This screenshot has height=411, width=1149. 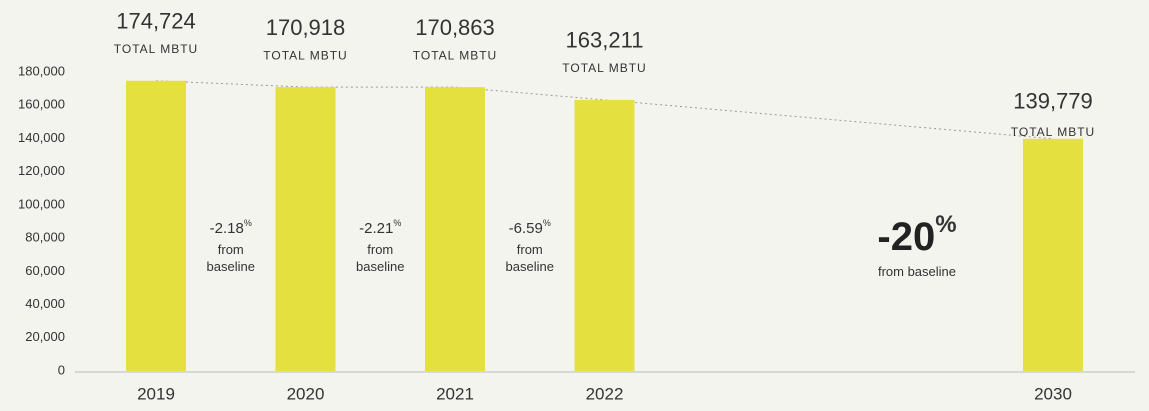 I want to click on y-tick-label: 160,000, so click(x=41, y=104).